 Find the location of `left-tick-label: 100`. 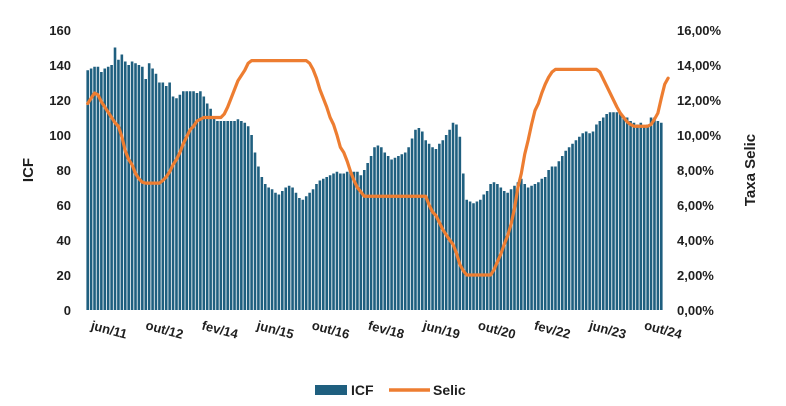

left-tick-label: 100 is located at coordinates (60, 135).